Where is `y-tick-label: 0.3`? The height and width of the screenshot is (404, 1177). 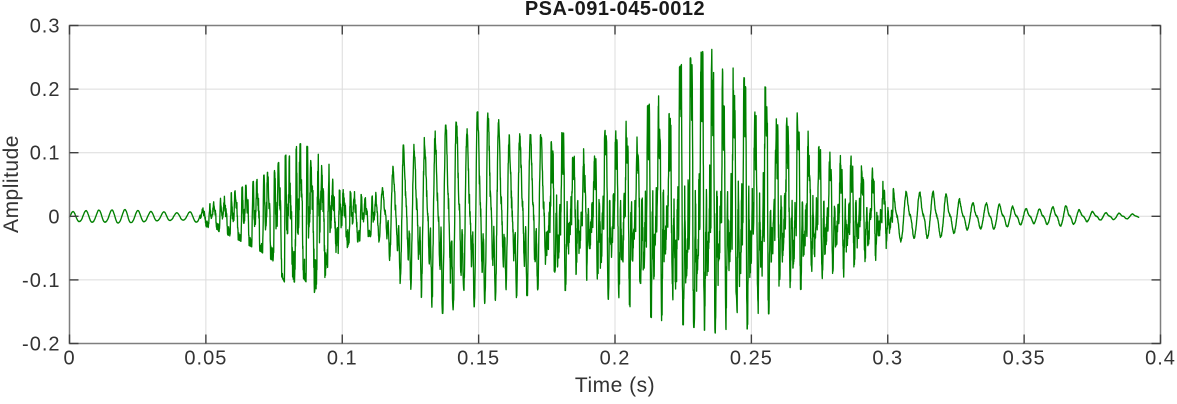
y-tick-label: 0.3 is located at coordinates (45, 27).